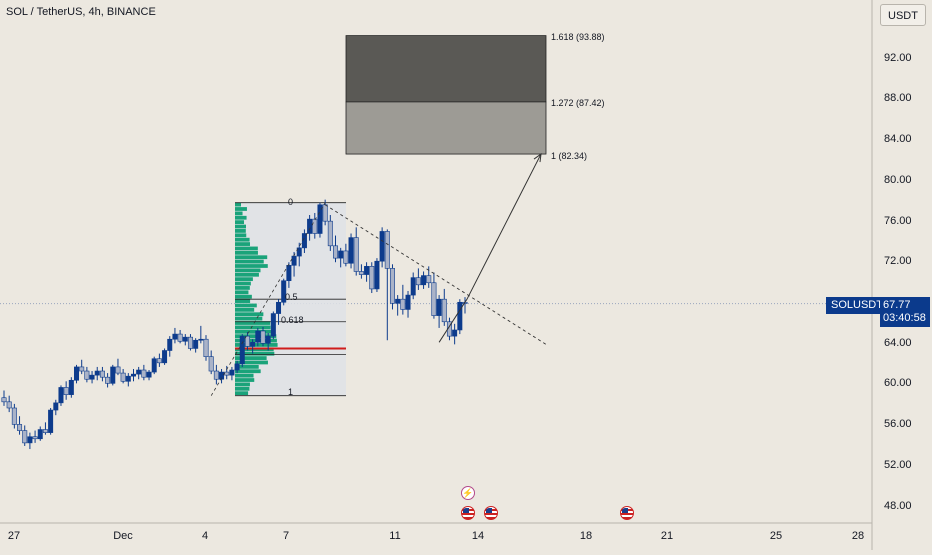 This screenshot has width=932, height=555. What do you see at coordinates (898, 383) in the screenshot?
I see `price-tick: 60.00` at bounding box center [898, 383].